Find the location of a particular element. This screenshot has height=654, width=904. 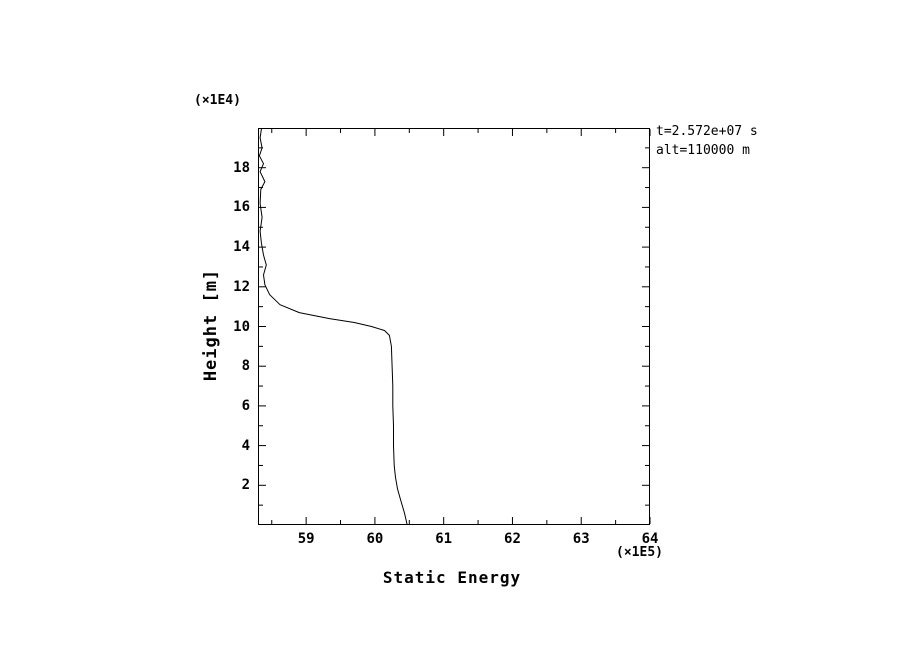

x-tick-label: 61 is located at coordinates (444, 539).